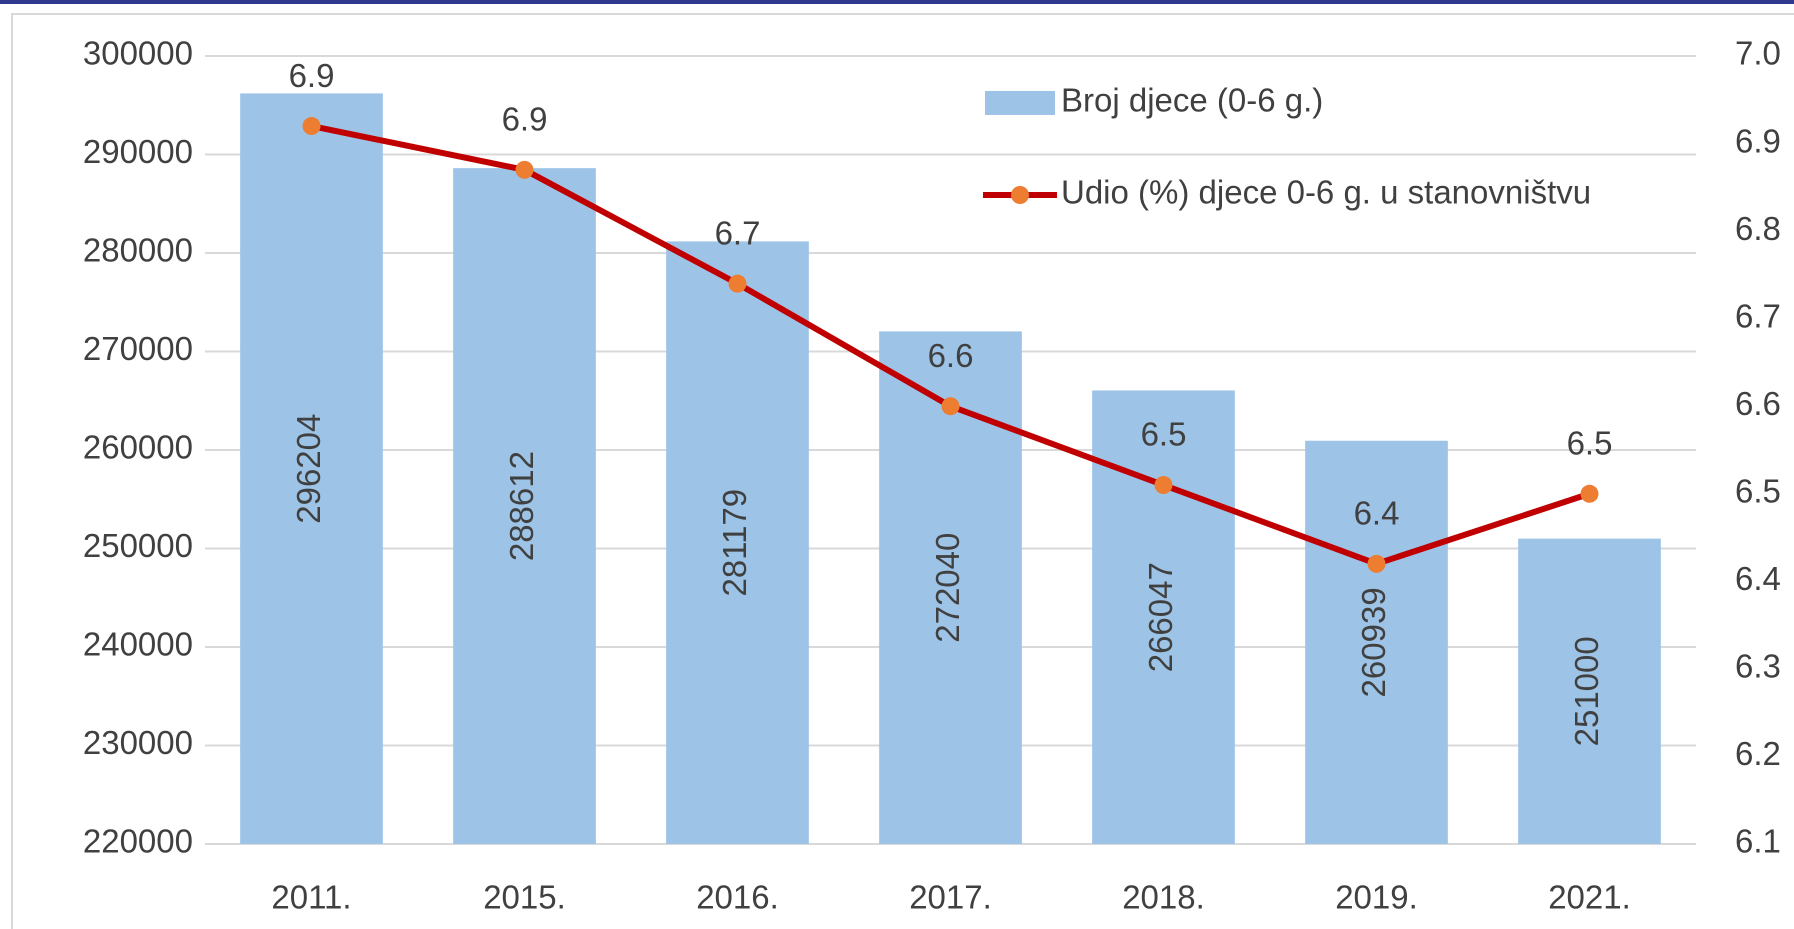  Describe the element at coordinates (1758, 53) in the screenshot. I see `y2-tick-label: 7.0` at that location.